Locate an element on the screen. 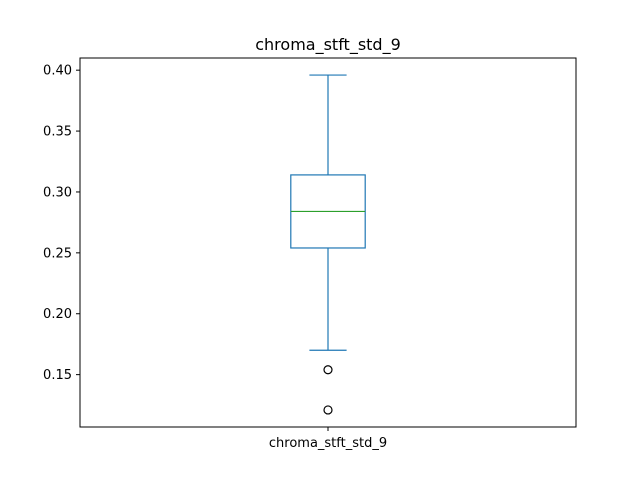  x-axis: chroma_stft_std_9 is located at coordinates (328, 439).